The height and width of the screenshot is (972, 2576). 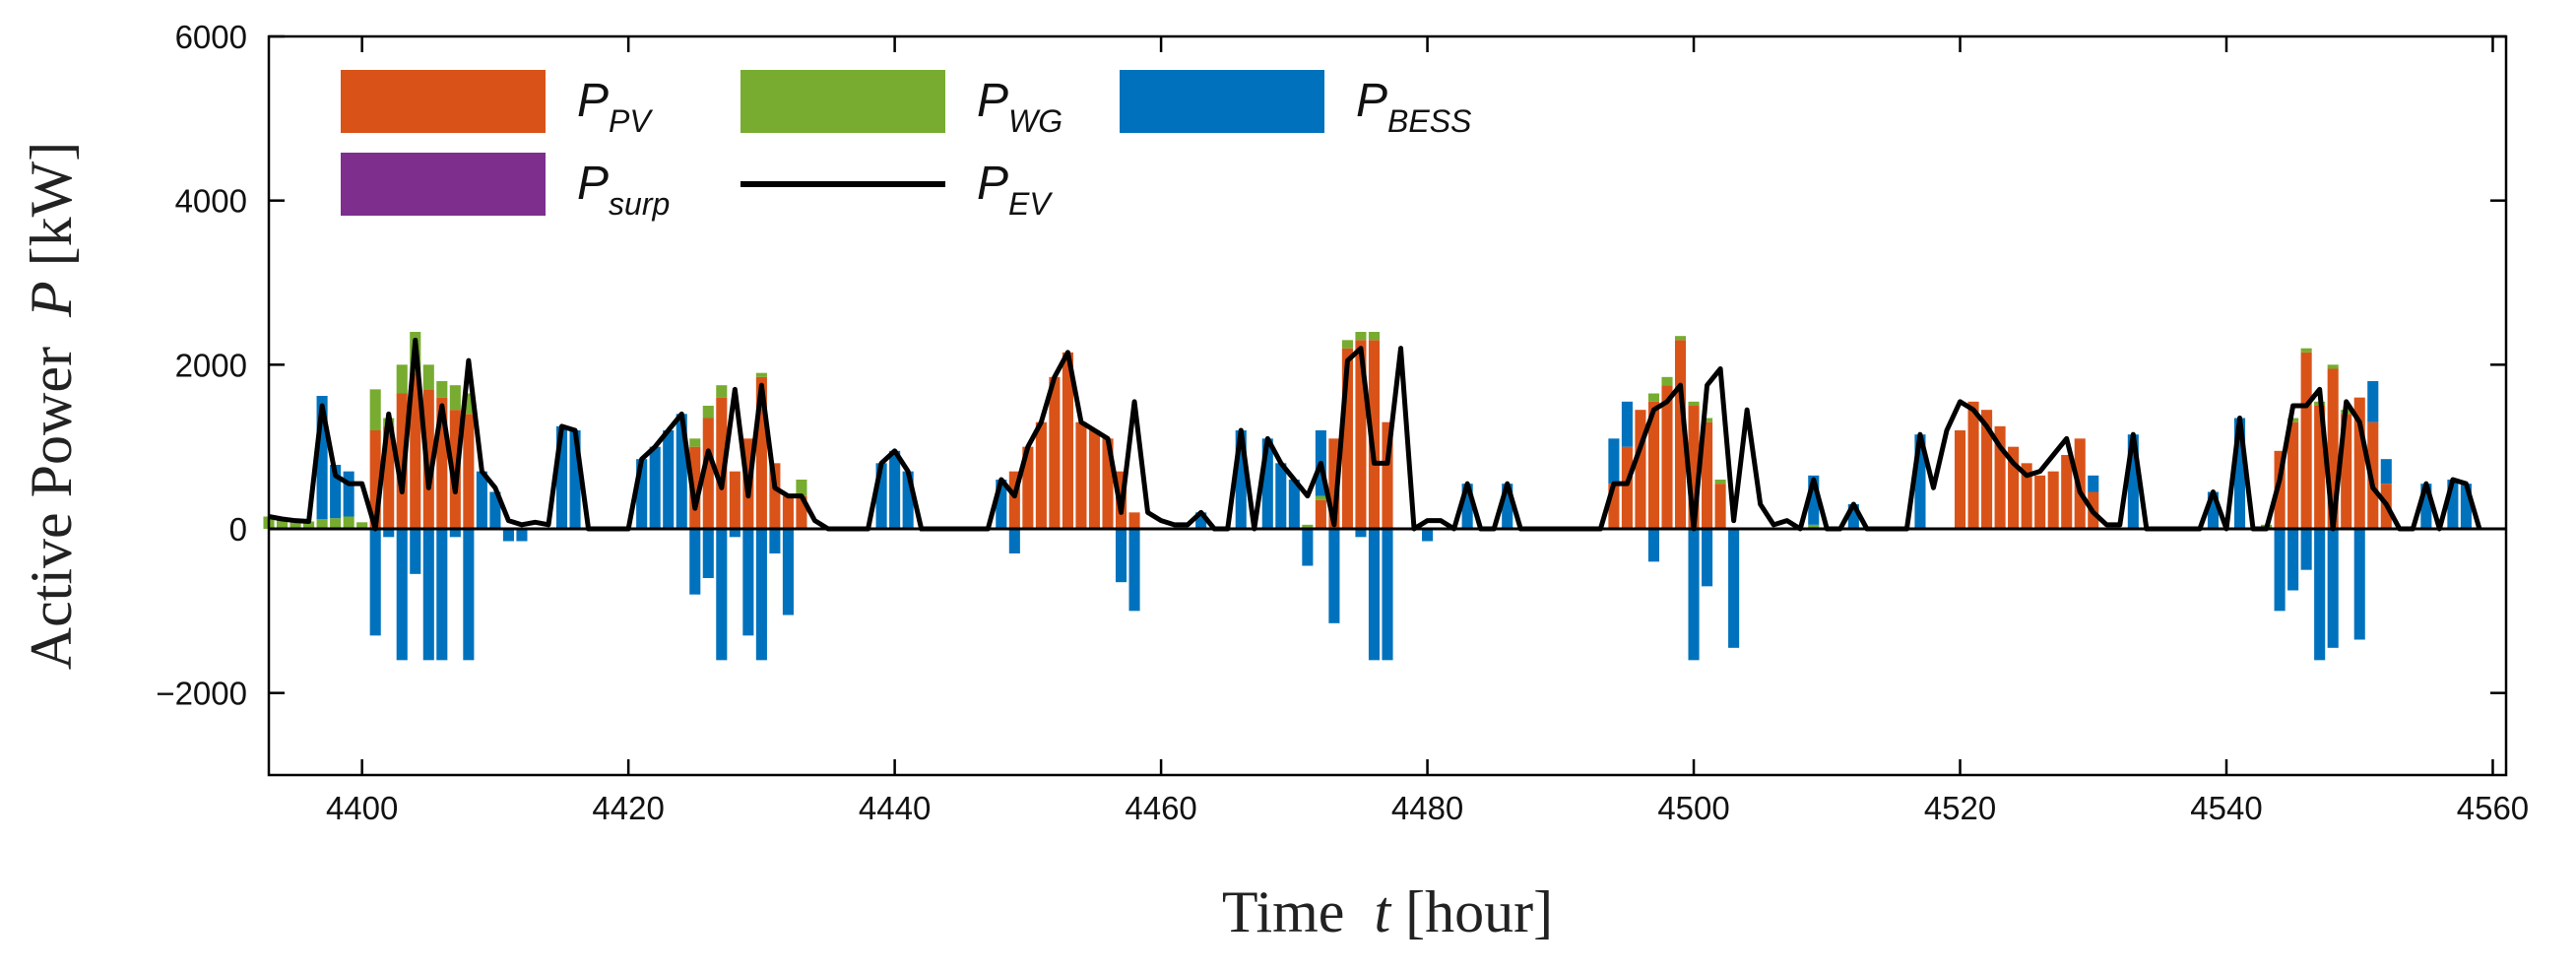 What do you see at coordinates (623, 190) in the screenshot?
I see `legend-label-surp: Psurp` at bounding box center [623, 190].